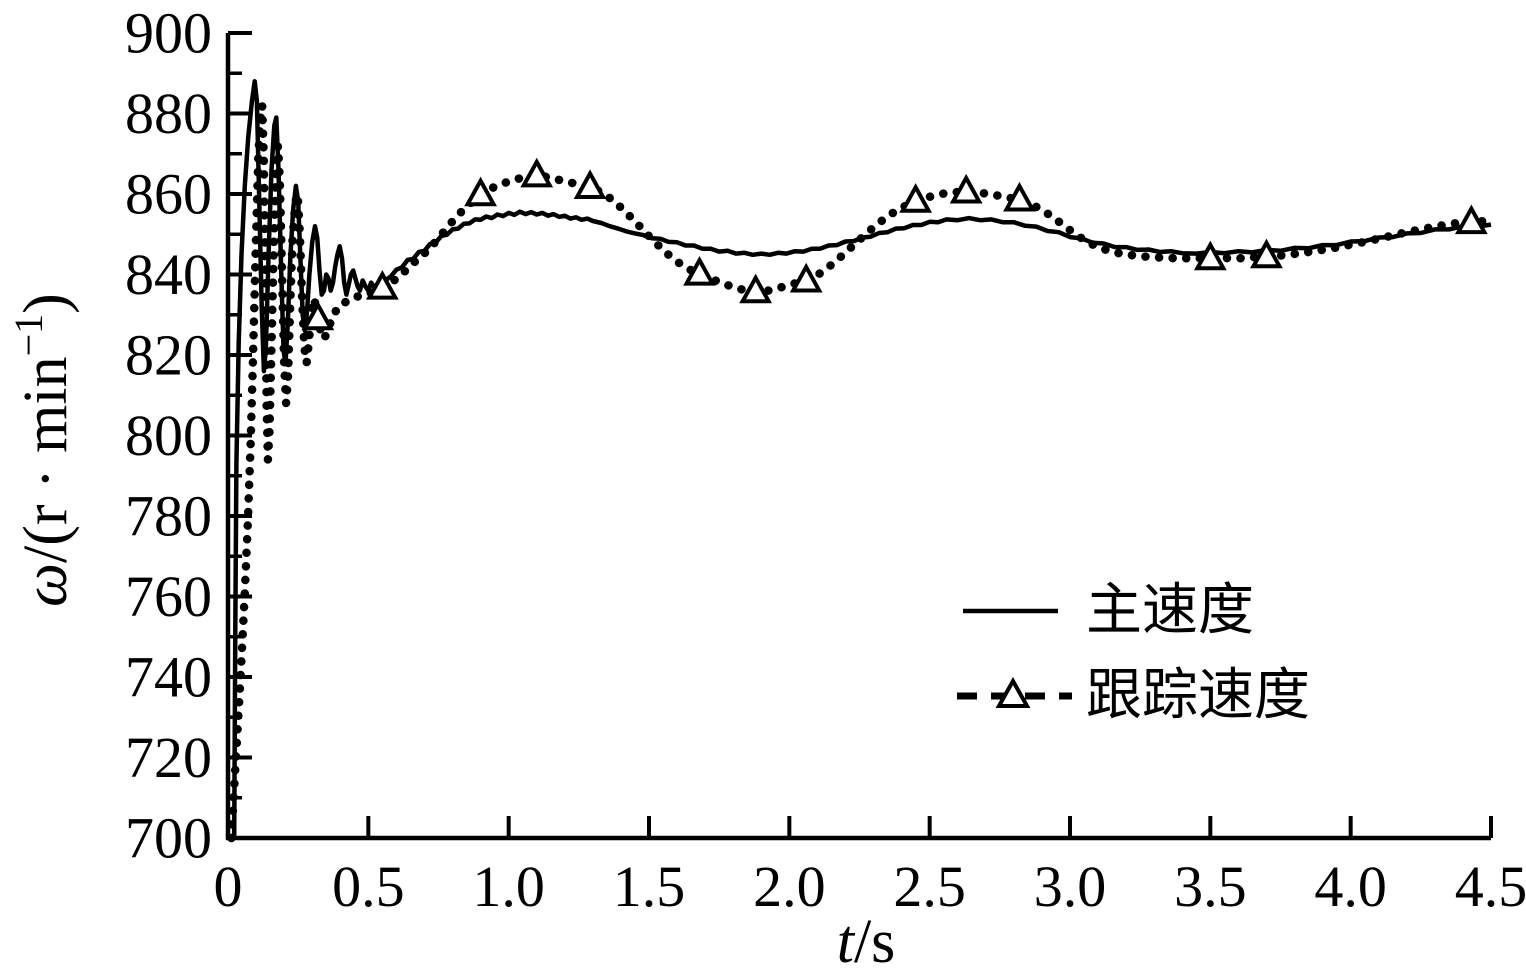 Image resolution: width=1526 pixels, height=977 pixels. I want to click on x-axis-title: t/s, so click(866, 942).